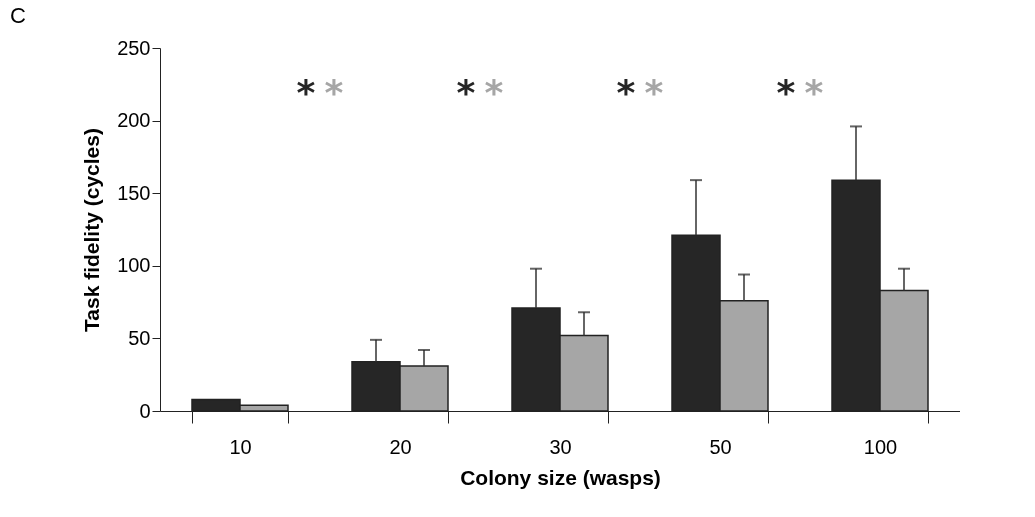  Describe the element at coordinates (720, 446) in the screenshot. I see `x-tick-label: 50` at that location.